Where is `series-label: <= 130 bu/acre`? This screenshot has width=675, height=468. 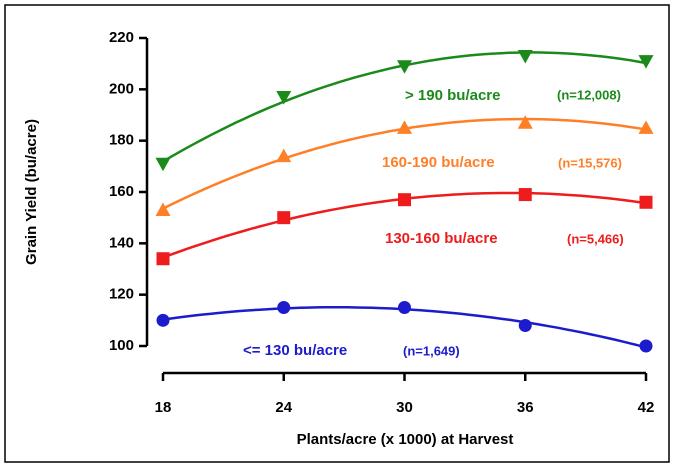 series-label: <= 130 bu/acre is located at coordinates (295, 350).